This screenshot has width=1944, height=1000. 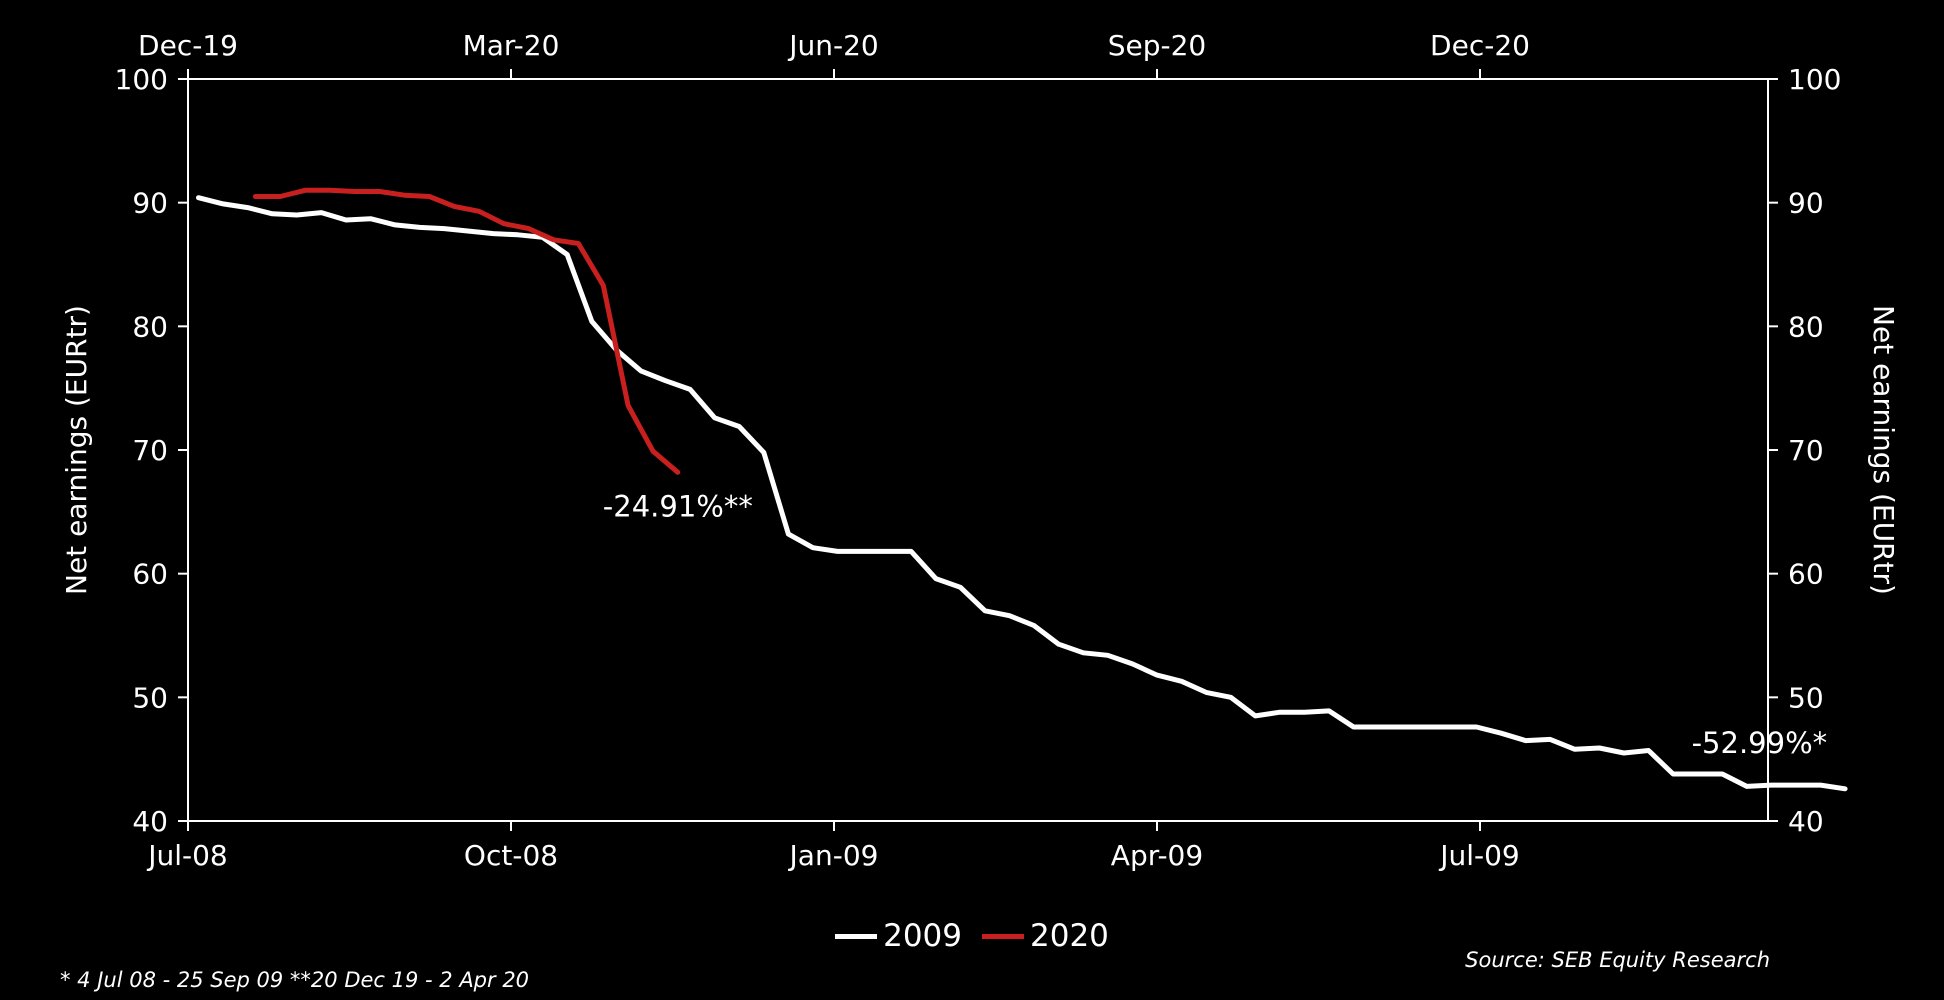 I want to click on legend: 2009 2020, so click(x=972, y=936).